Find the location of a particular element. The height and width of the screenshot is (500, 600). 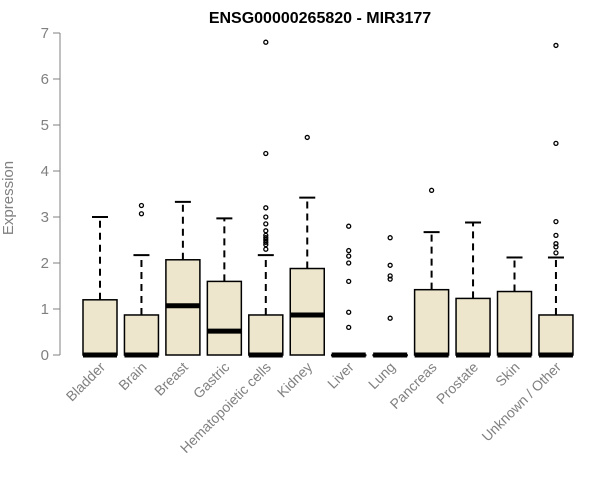

y-axis-label: Expression is located at coordinates (8, 198).